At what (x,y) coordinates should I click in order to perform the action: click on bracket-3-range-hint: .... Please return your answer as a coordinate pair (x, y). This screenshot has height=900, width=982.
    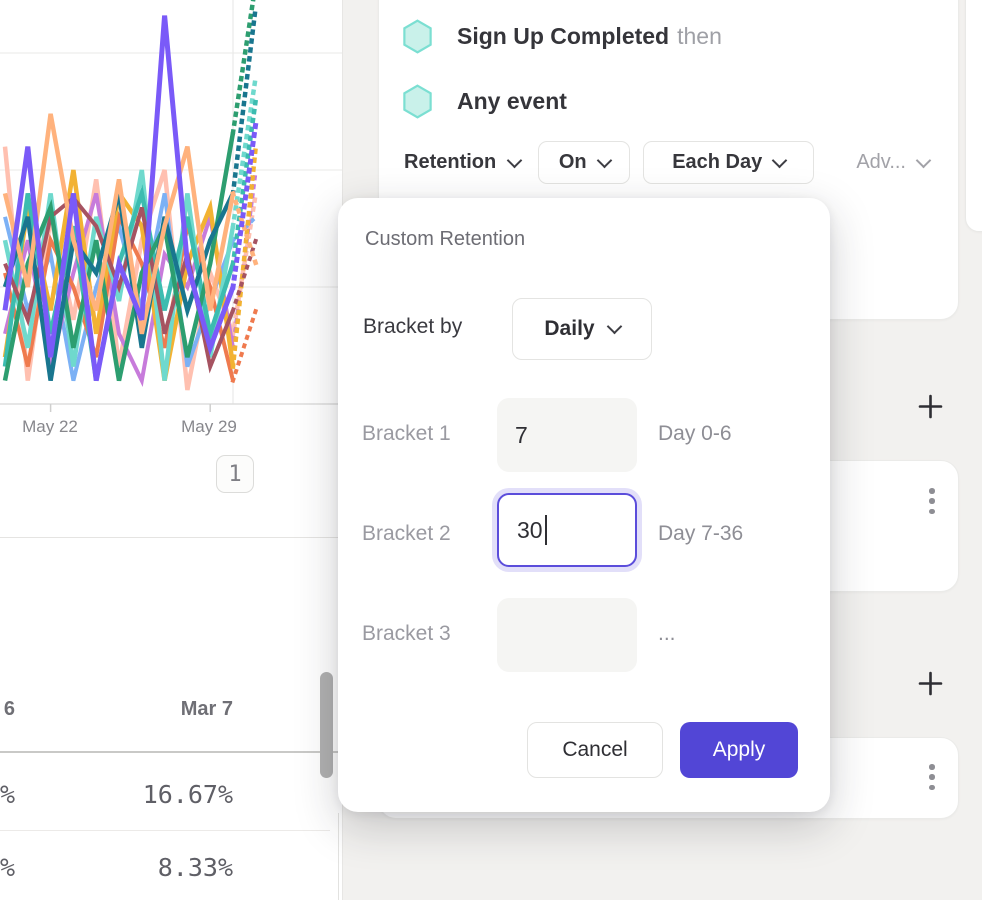
    Looking at the image, I should click on (667, 633).